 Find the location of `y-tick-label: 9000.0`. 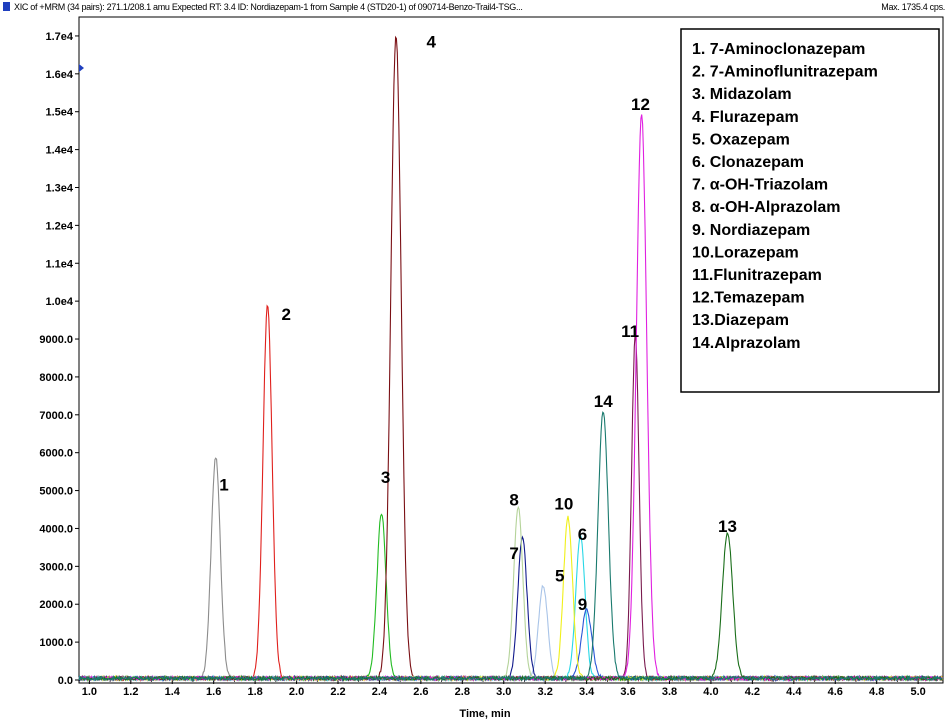

y-tick-label: 9000.0 is located at coordinates (56, 340).